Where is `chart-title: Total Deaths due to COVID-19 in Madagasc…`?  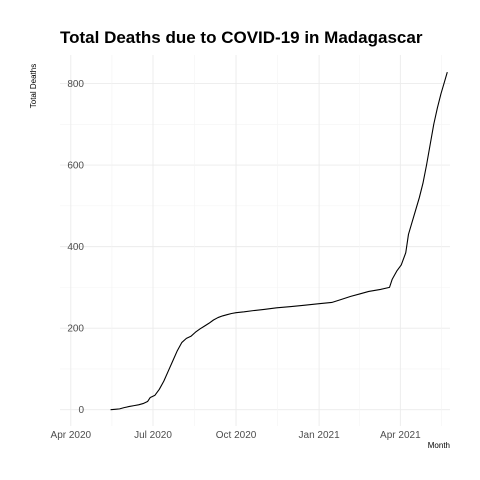
chart-title: Total Deaths due to COVID-19 in Madagasc… is located at coordinates (241, 37).